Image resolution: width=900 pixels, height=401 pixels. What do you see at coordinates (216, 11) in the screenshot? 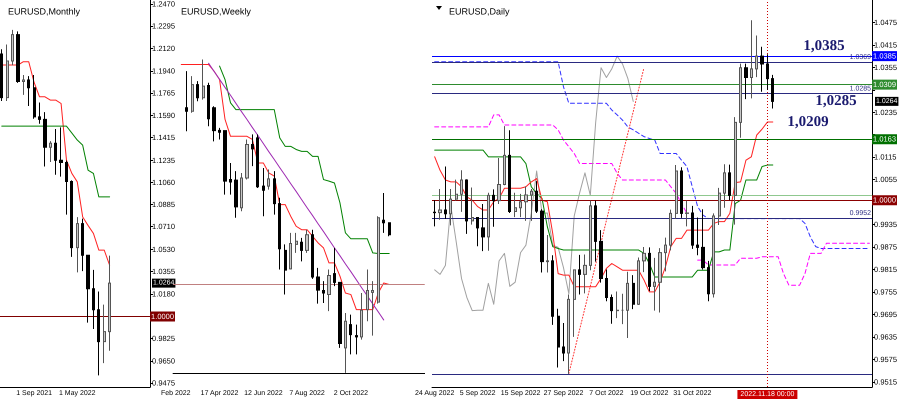
I see `chart-title: EURUSD,Weekly` at bounding box center [216, 11].